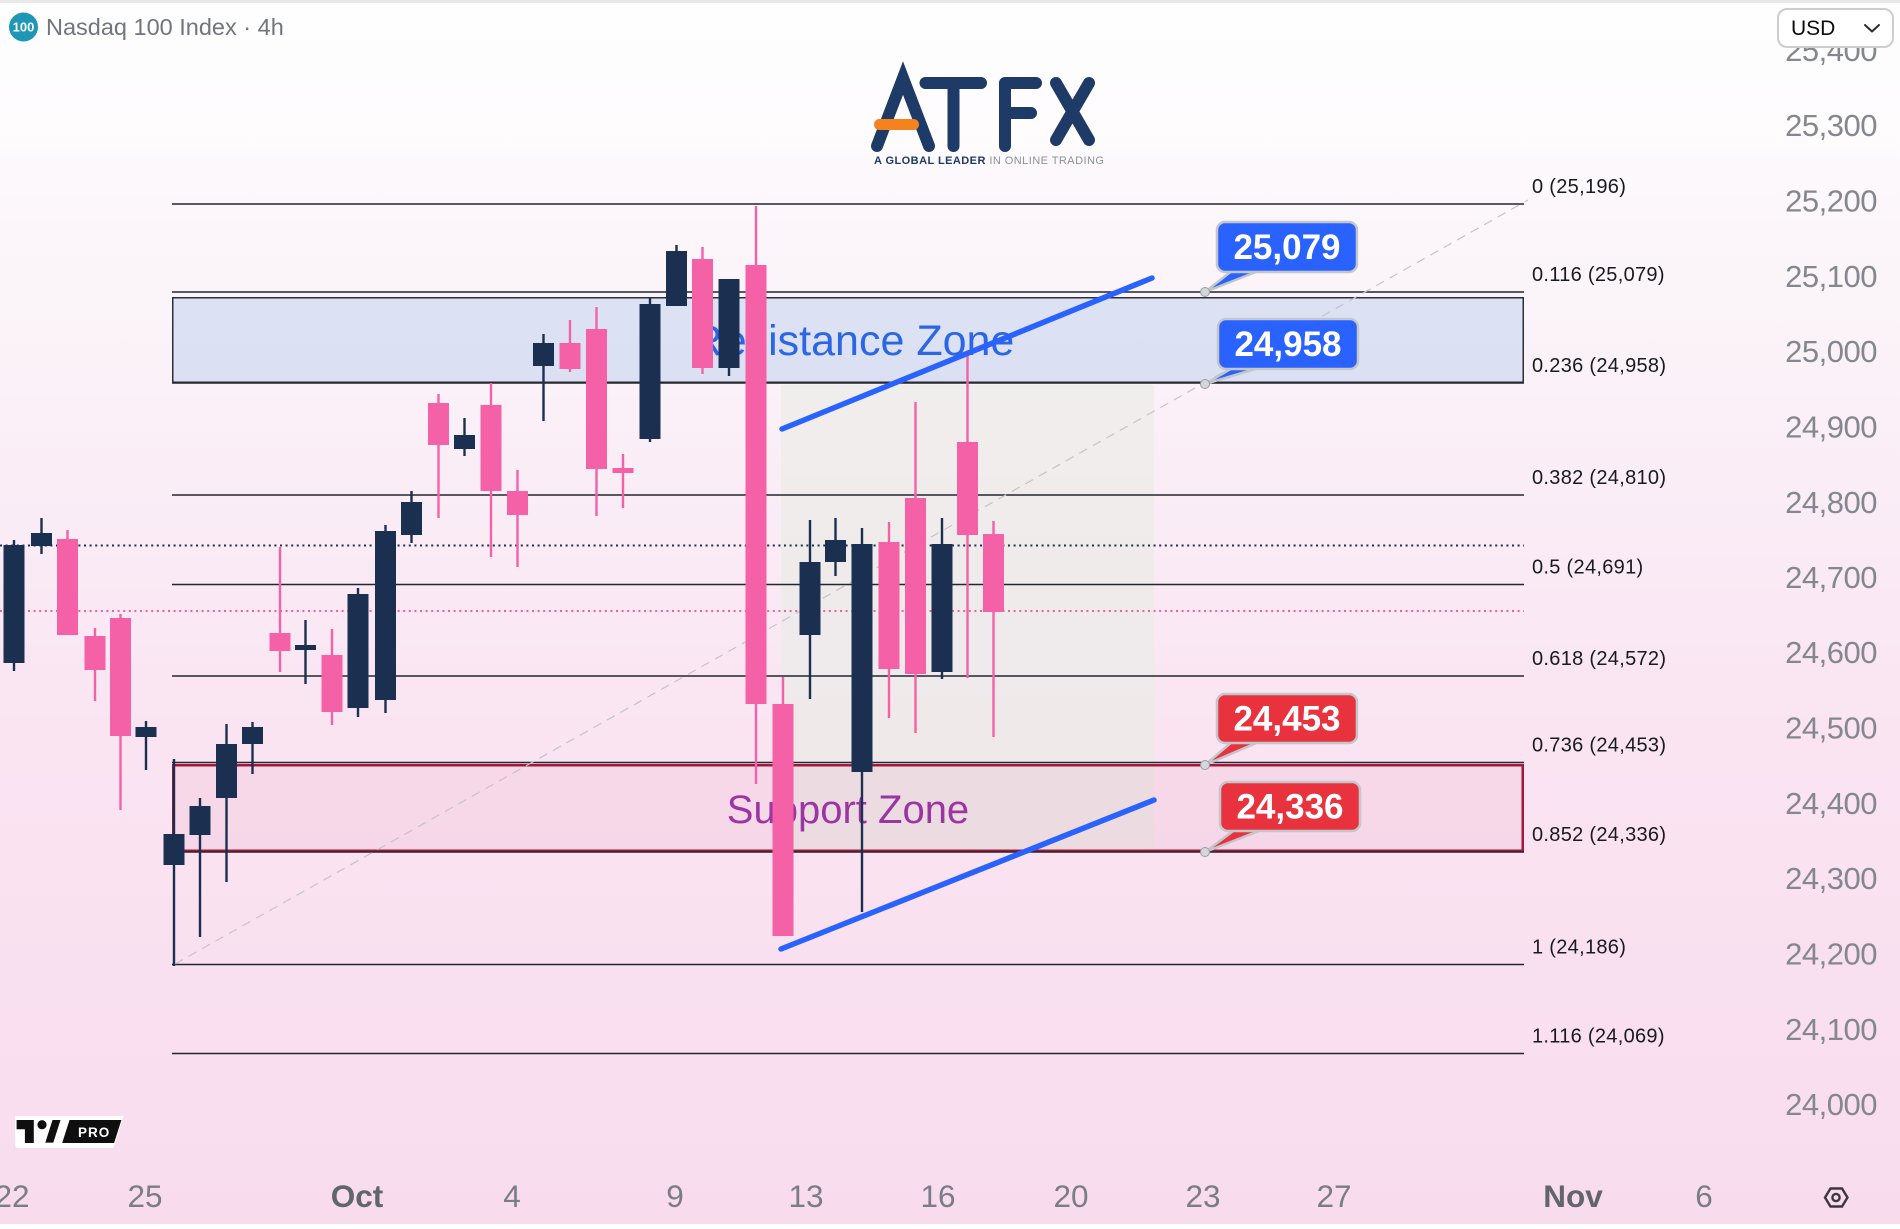 This screenshot has height=1229, width=1900. What do you see at coordinates (1599, 366) in the screenshot?
I see `svg-text: 0.236 (24,958)` at bounding box center [1599, 366].